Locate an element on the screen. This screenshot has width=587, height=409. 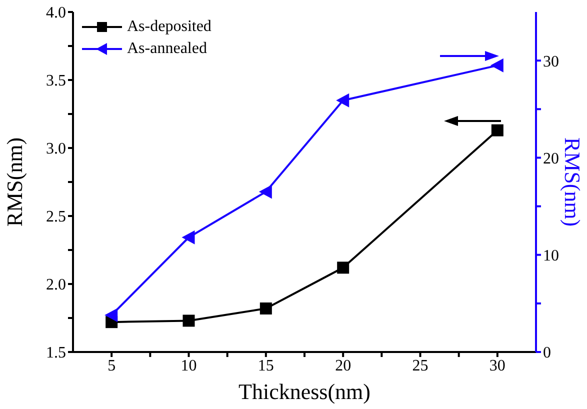
y-tick-label: 4.0 is located at coordinates (56, 13).